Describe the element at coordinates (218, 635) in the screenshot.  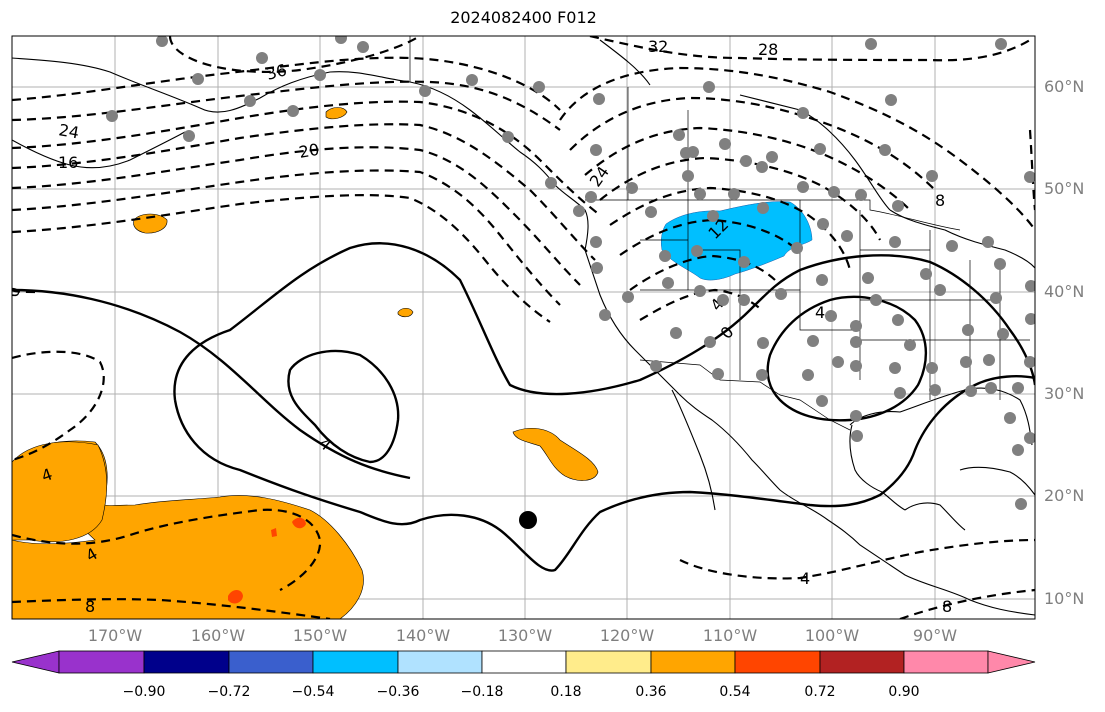
I see `lon-label: 160°W` at that location.